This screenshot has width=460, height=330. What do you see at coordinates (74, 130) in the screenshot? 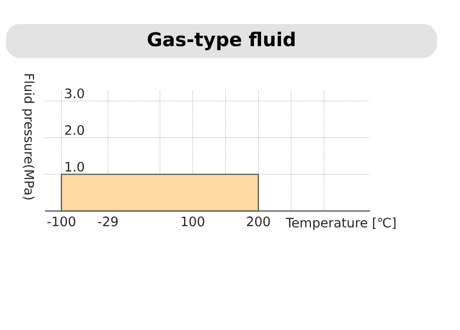
I see `y-tick-label: 2.0` at bounding box center [74, 130].